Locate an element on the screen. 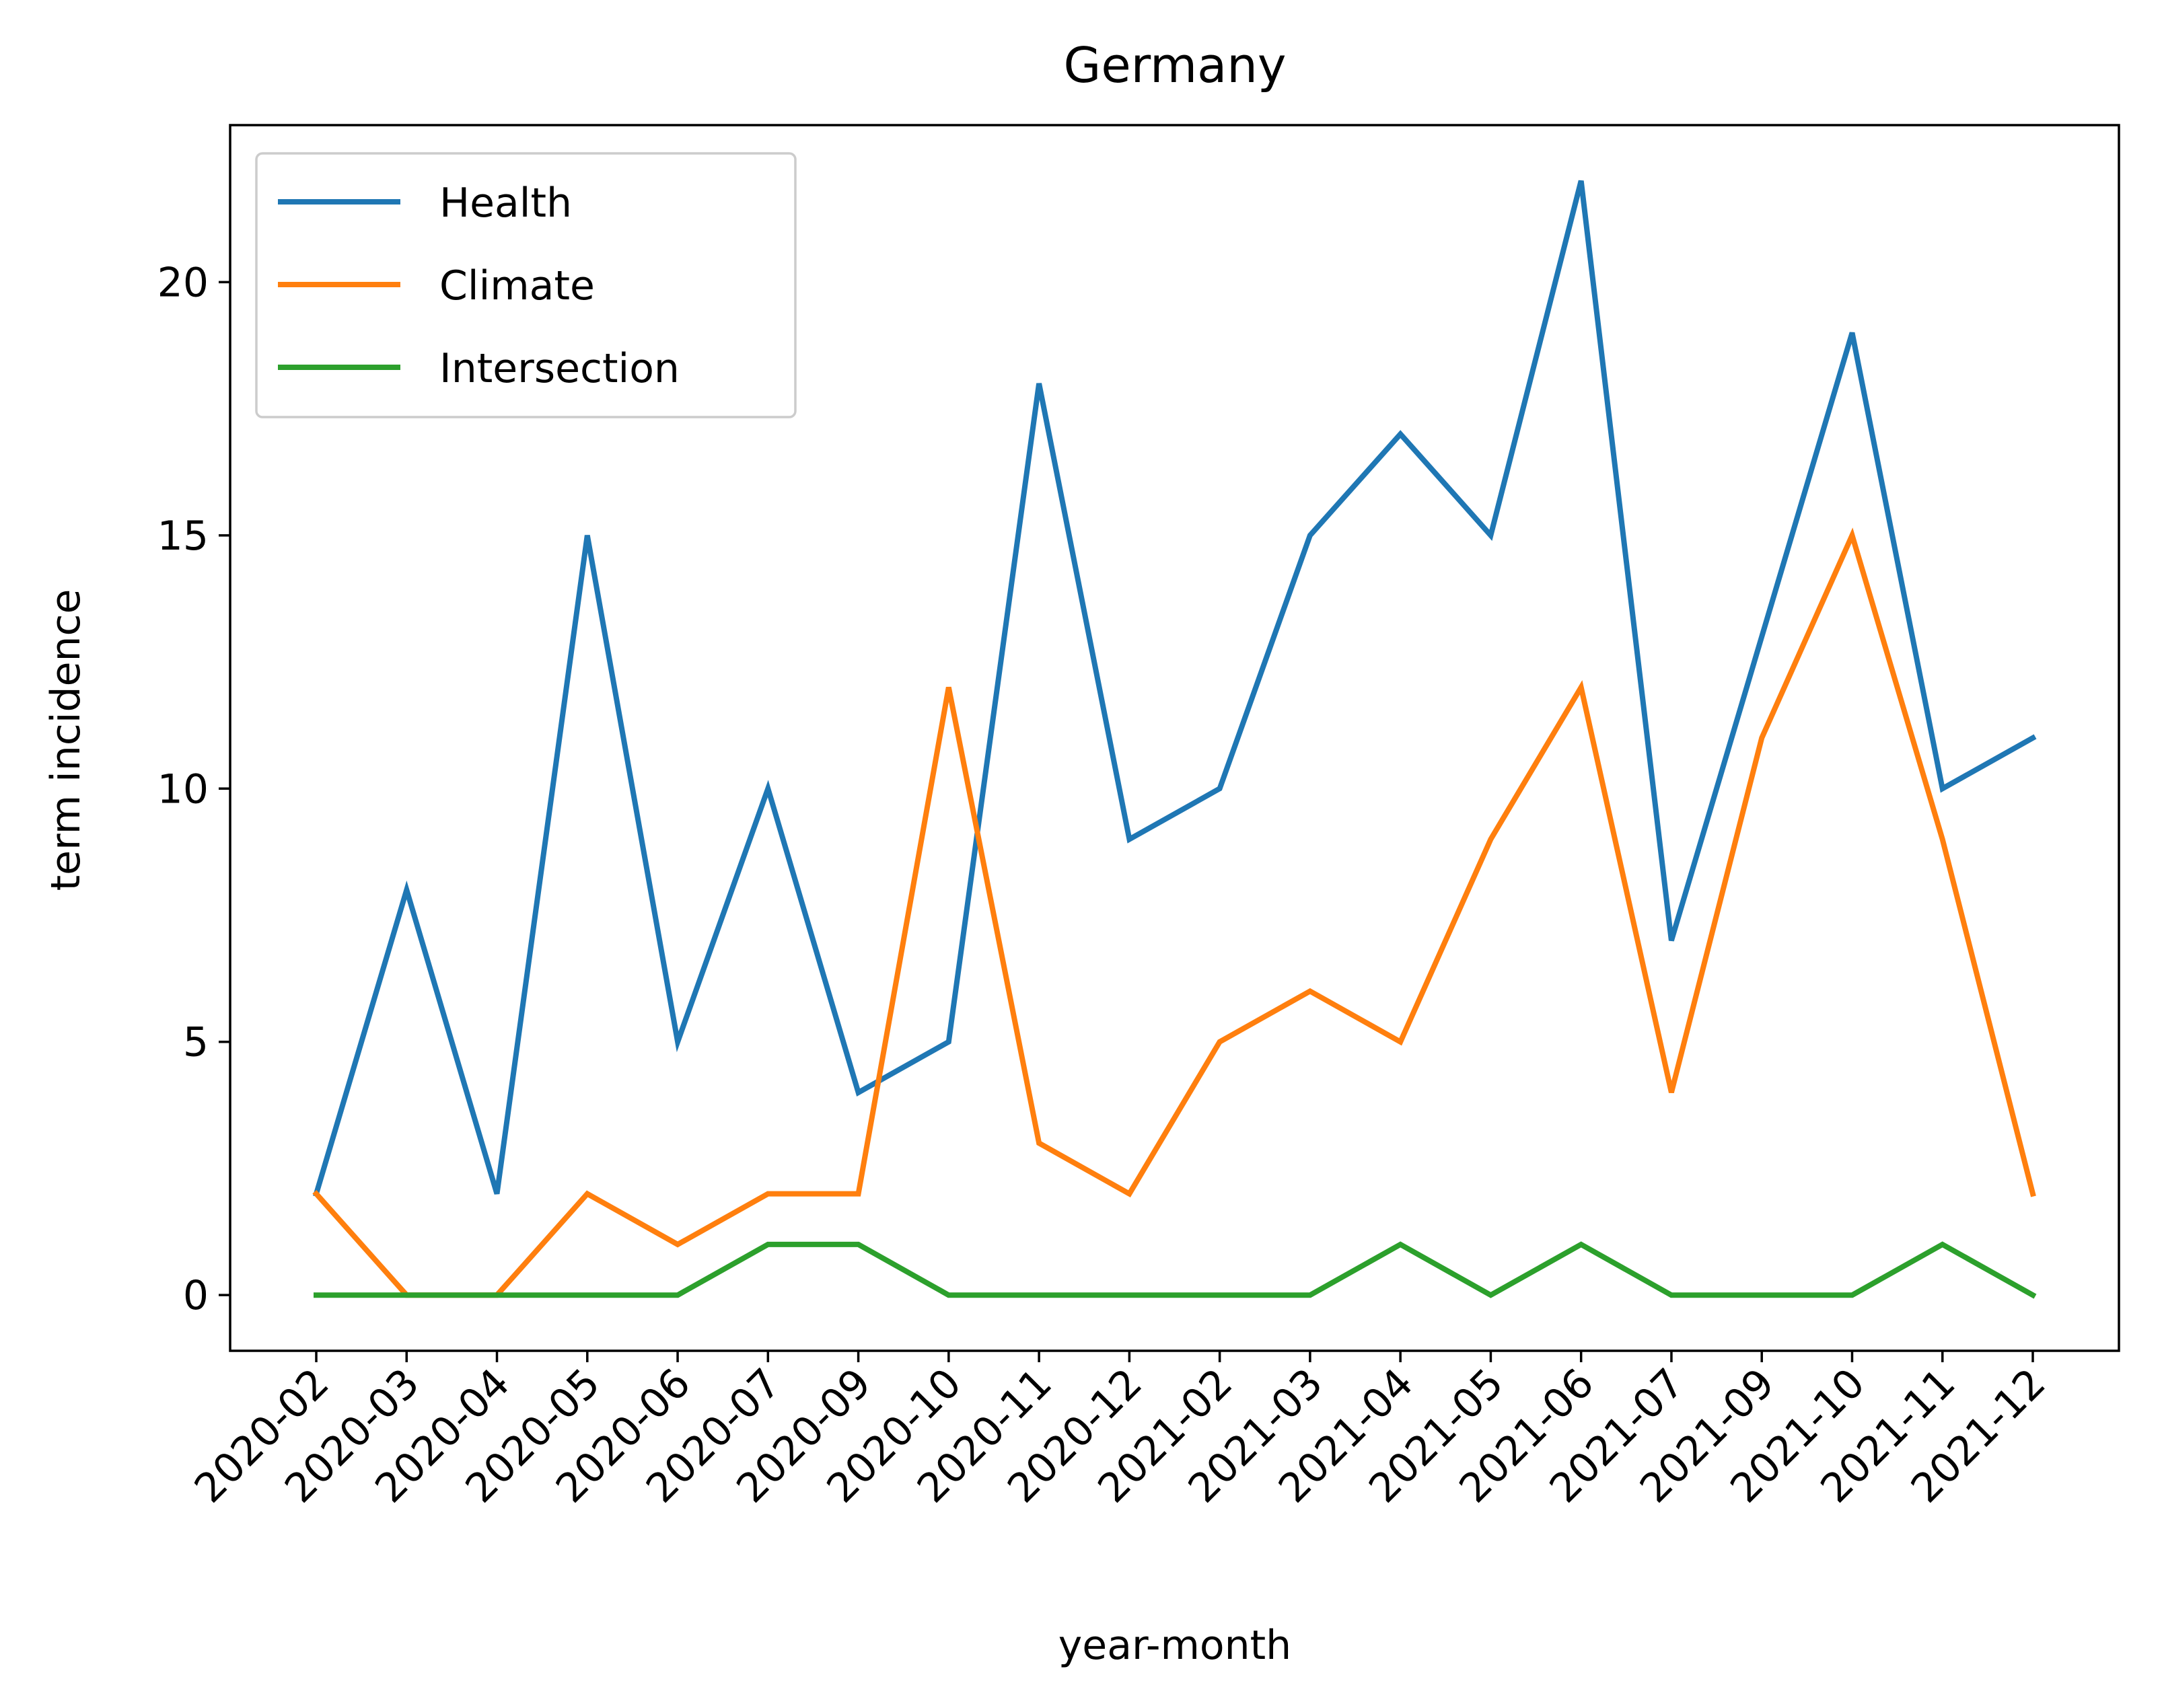  chart-title: Germany is located at coordinates (1175, 65).